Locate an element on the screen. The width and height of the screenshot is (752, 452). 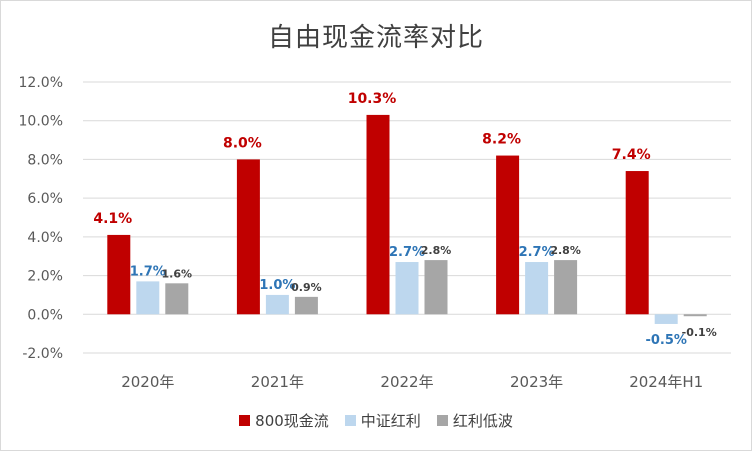
y-tick-label: -2.0% is located at coordinates (42, 354).